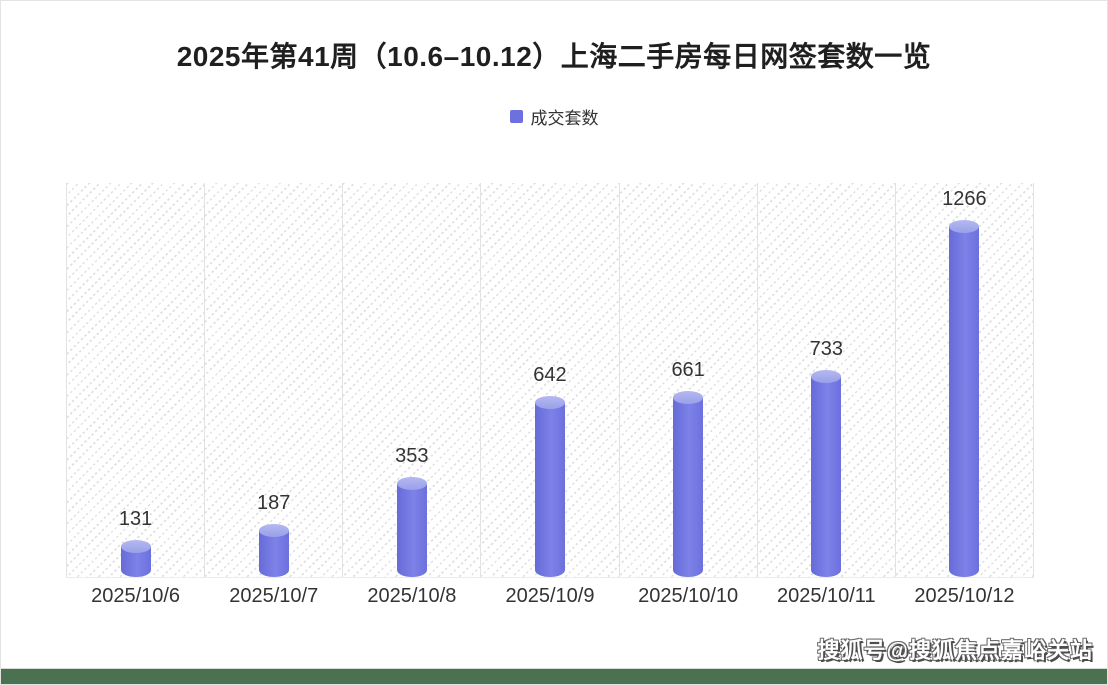  I want to click on x-axis-label: 2025/10/9, so click(550, 596).